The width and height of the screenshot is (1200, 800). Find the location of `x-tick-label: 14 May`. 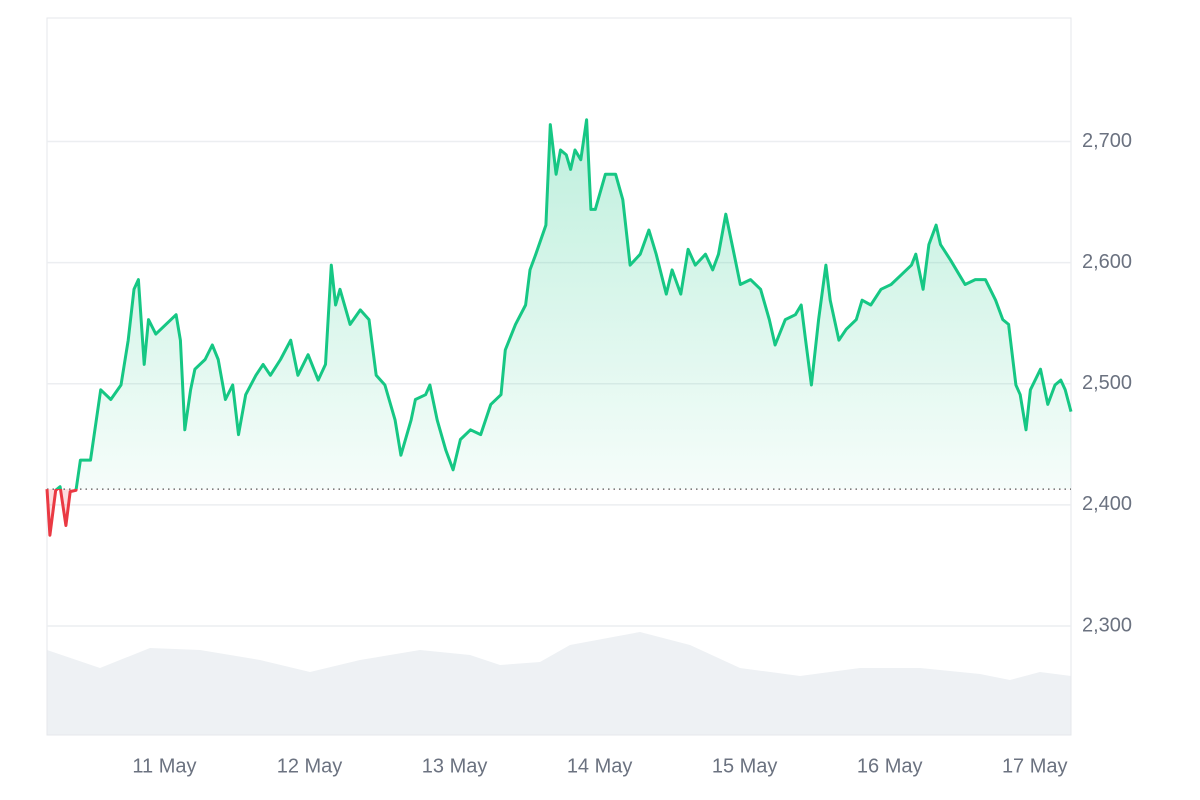

x-tick-label: 14 May is located at coordinates (600, 766).